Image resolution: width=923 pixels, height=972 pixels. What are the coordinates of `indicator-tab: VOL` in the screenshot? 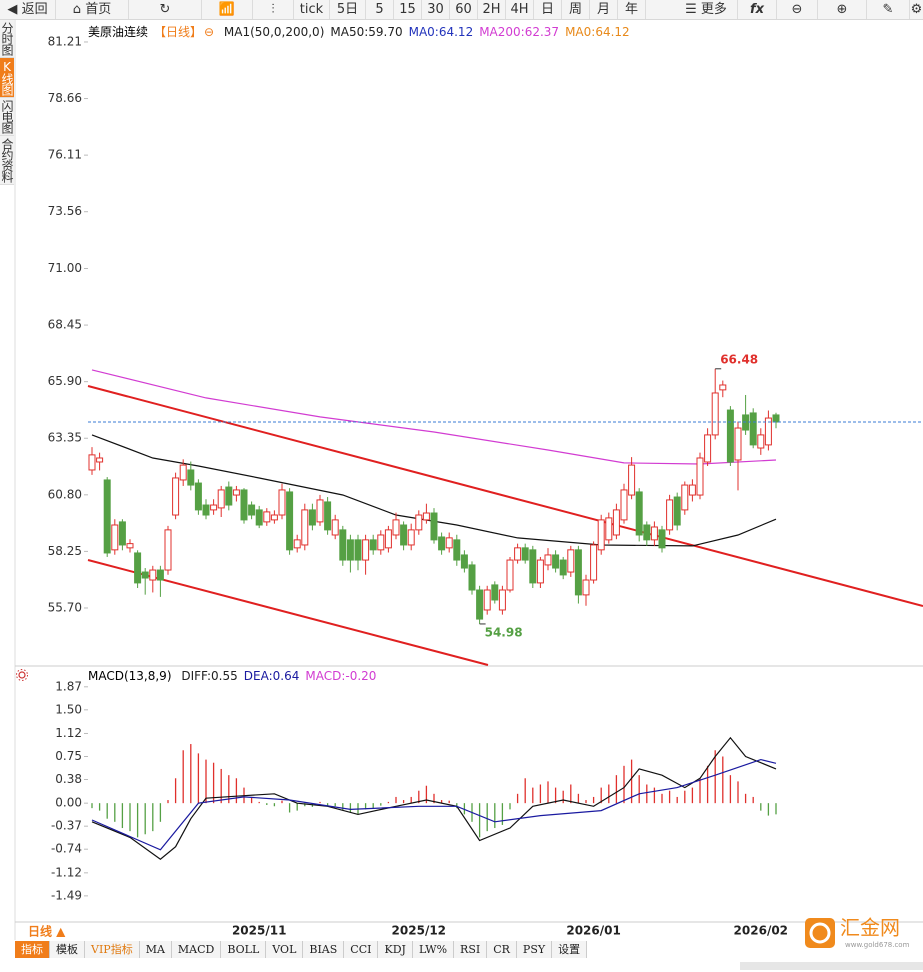 It's located at (285, 949).